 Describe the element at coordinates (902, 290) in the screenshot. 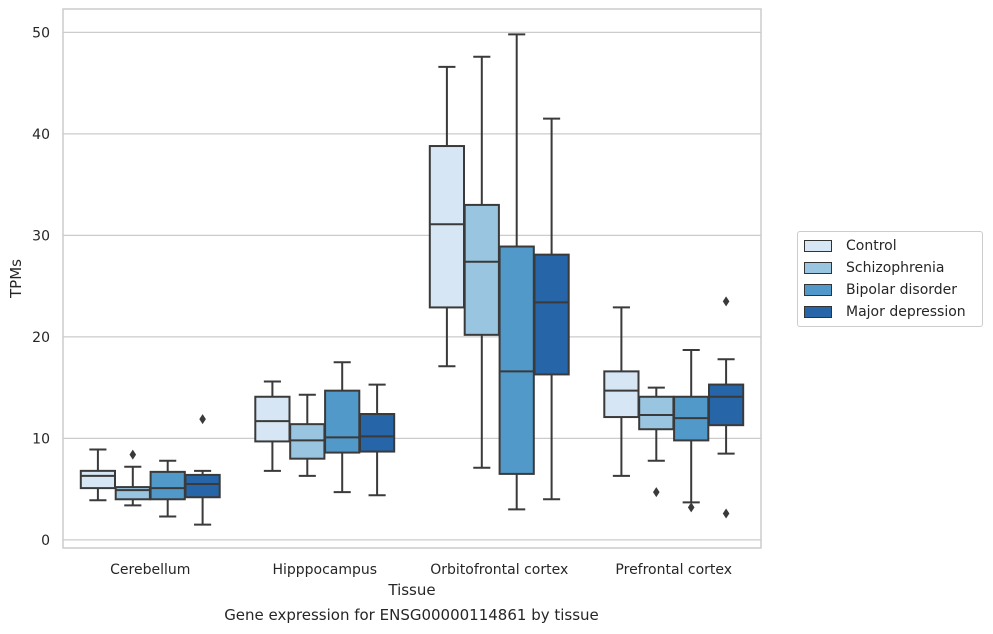

I see `legend-label-bipolar-disorder: Bipolar disorder` at that location.